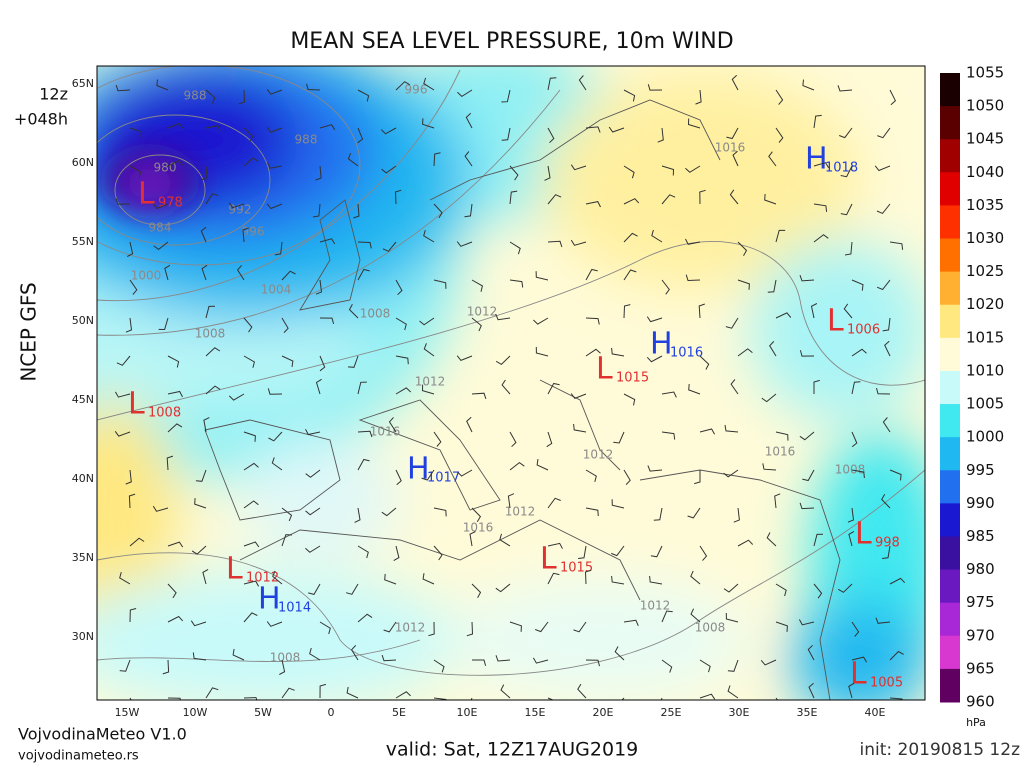 The width and height of the screenshot is (1024, 772). I want to click on colorbar-label: 1030, so click(985, 238).